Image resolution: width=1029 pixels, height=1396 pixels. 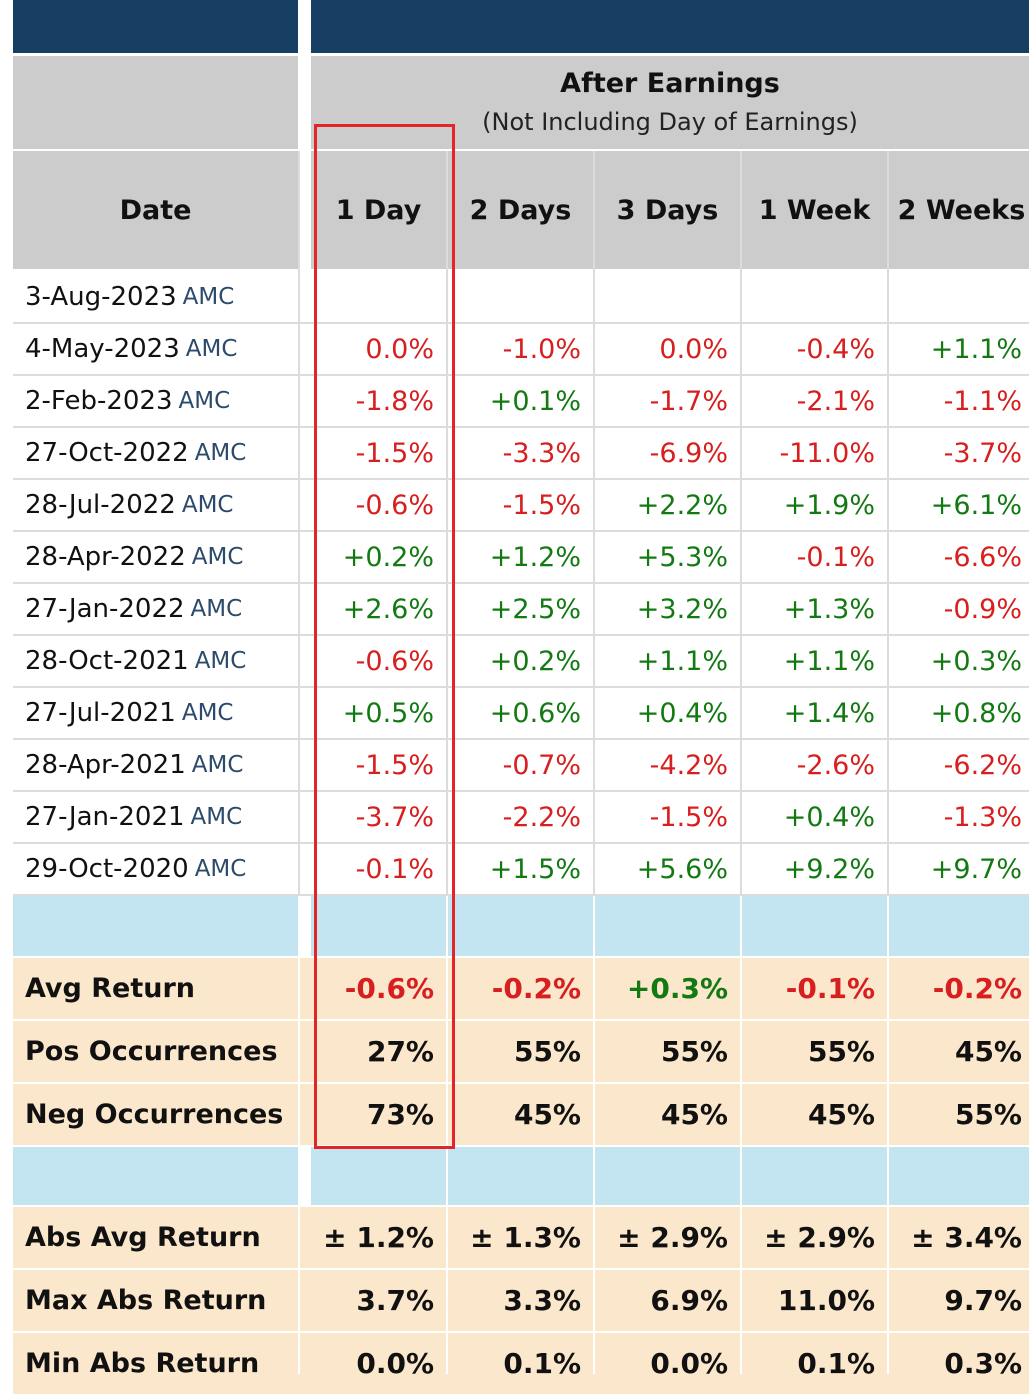 I want to click on row-value: +0.6%, so click(x=535, y=713).